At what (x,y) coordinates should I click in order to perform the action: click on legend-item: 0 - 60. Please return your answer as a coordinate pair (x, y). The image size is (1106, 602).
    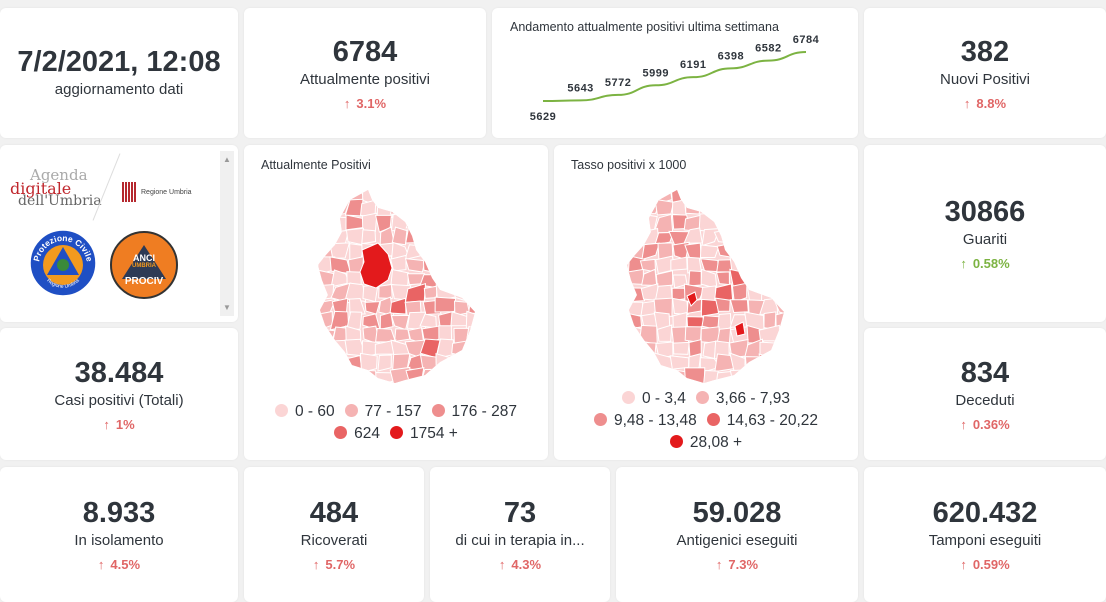
    Looking at the image, I should click on (304, 412).